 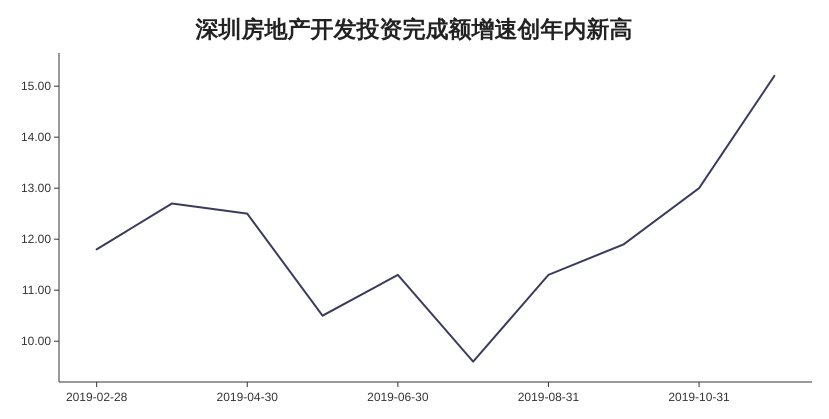 I want to click on y-tick-label: 12.00, so click(x=36, y=239).